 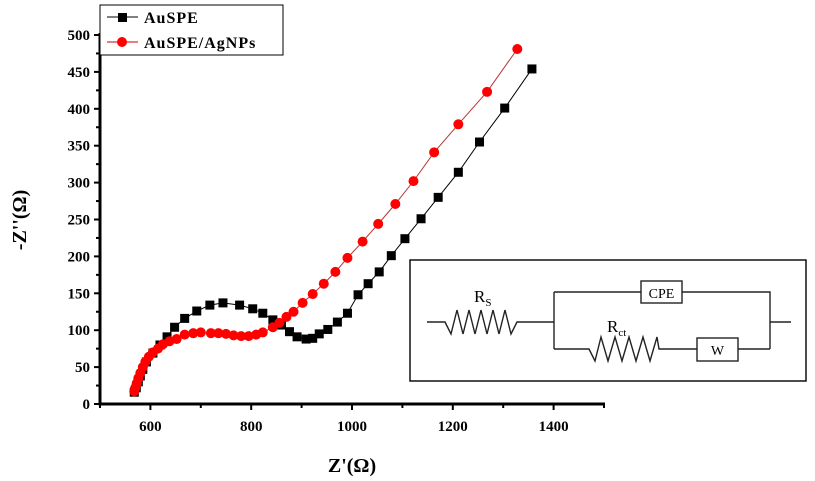 I want to click on y-tick-label: 100, so click(x=79, y=331).